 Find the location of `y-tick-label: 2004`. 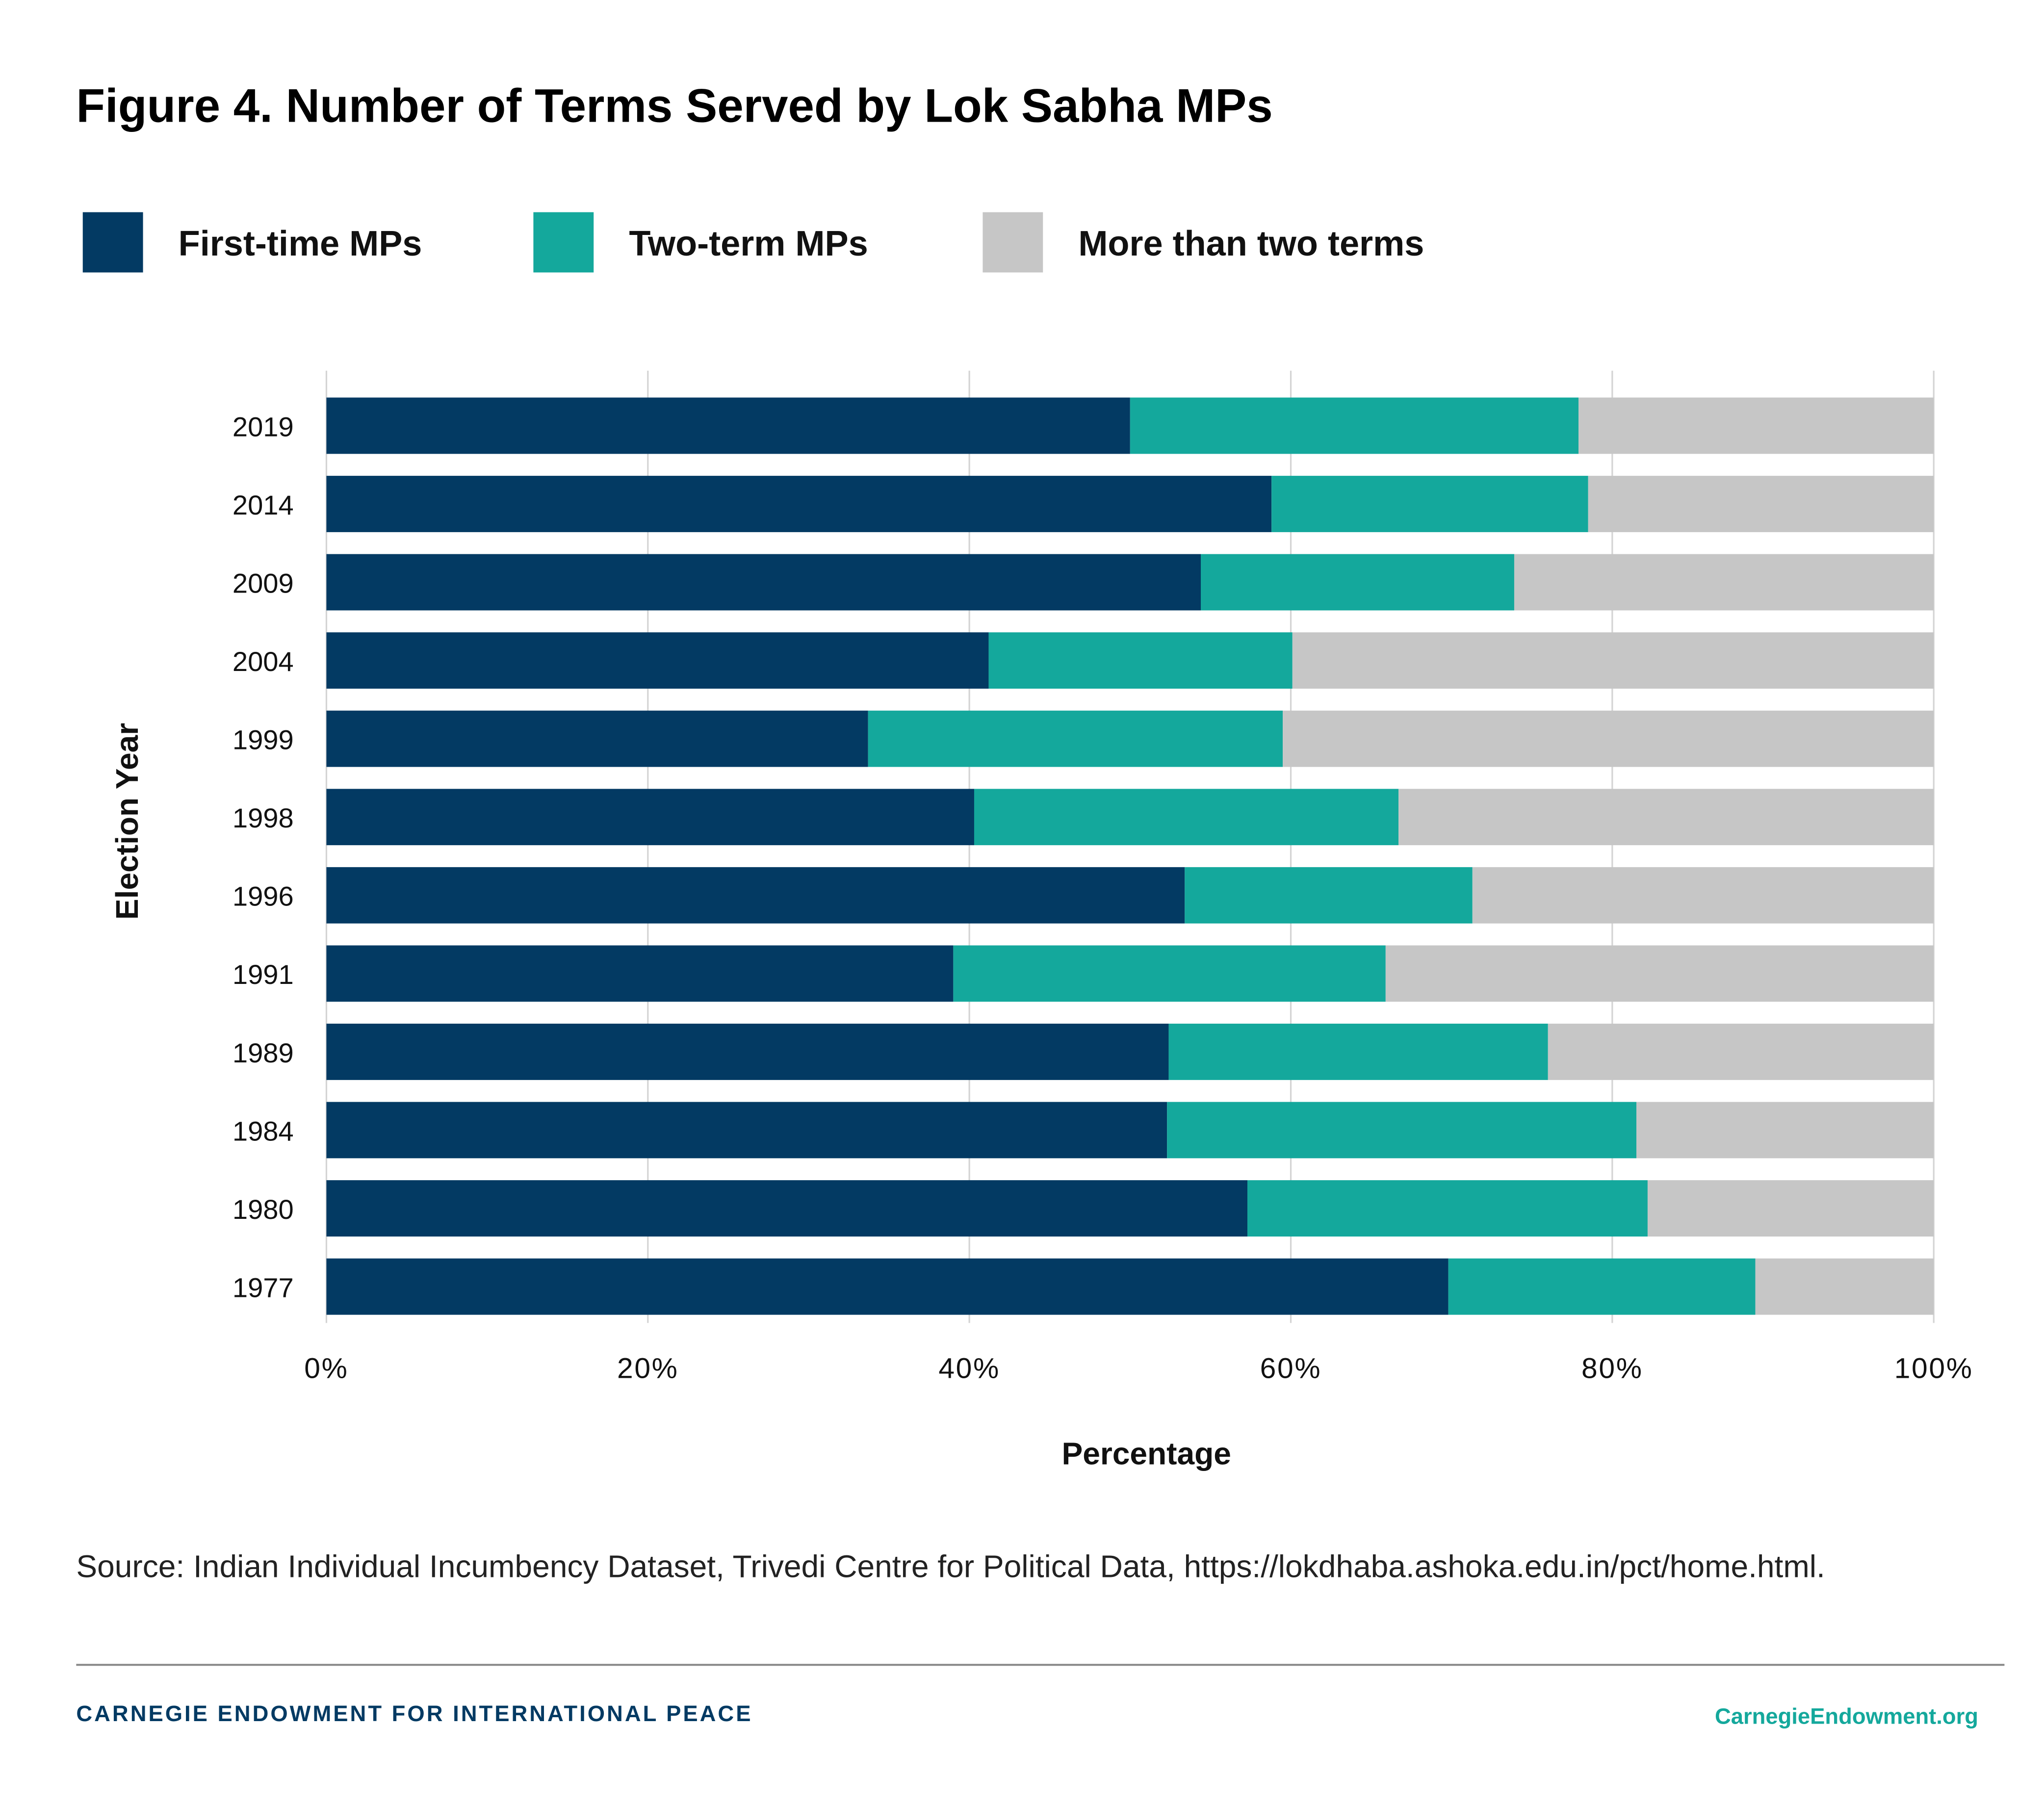

y-tick-label: 2004 is located at coordinates (263, 661).